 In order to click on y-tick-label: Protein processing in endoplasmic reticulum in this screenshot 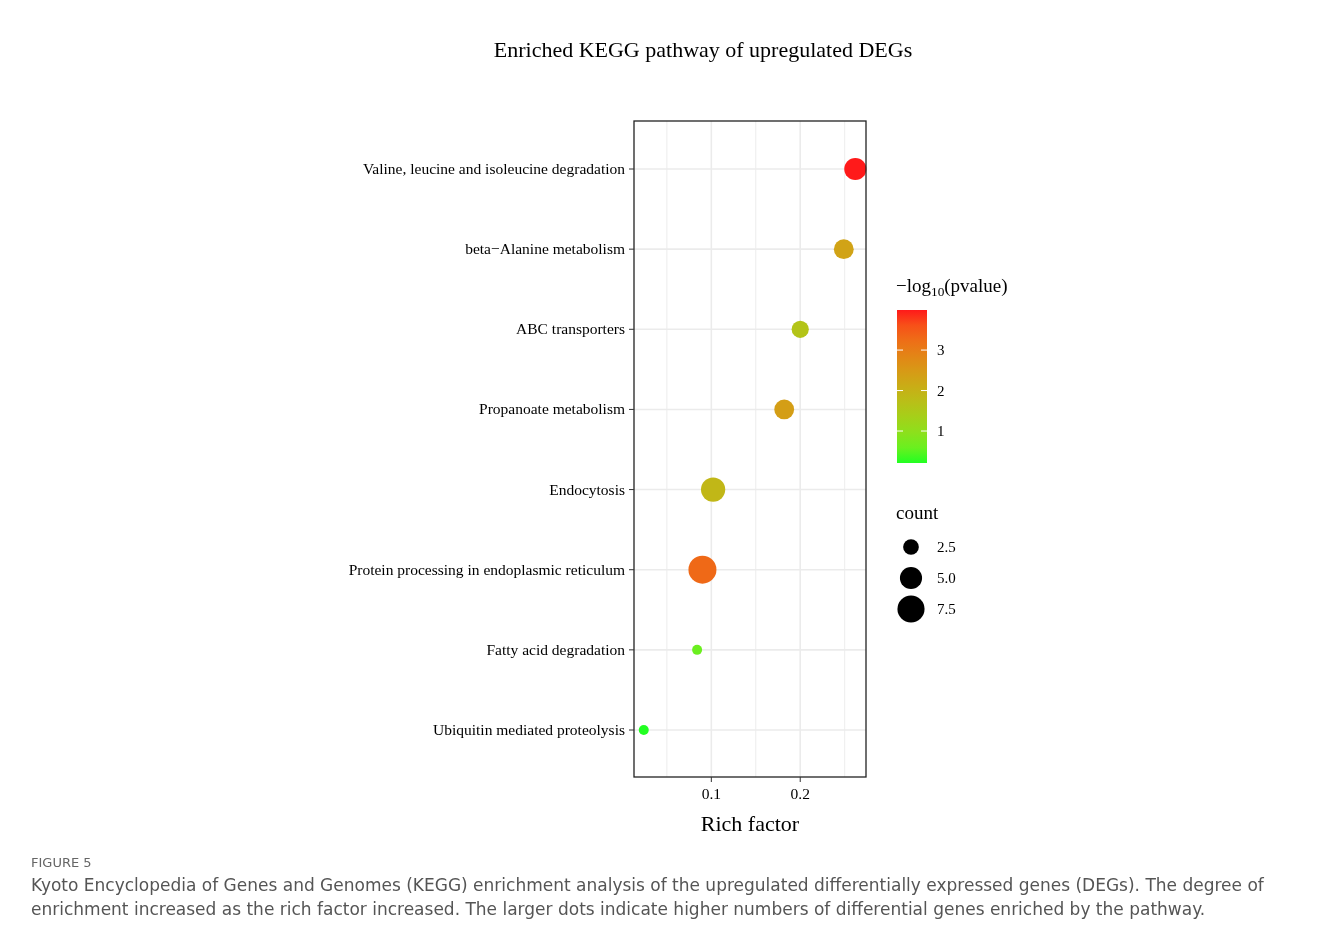, I will do `click(486, 569)`.